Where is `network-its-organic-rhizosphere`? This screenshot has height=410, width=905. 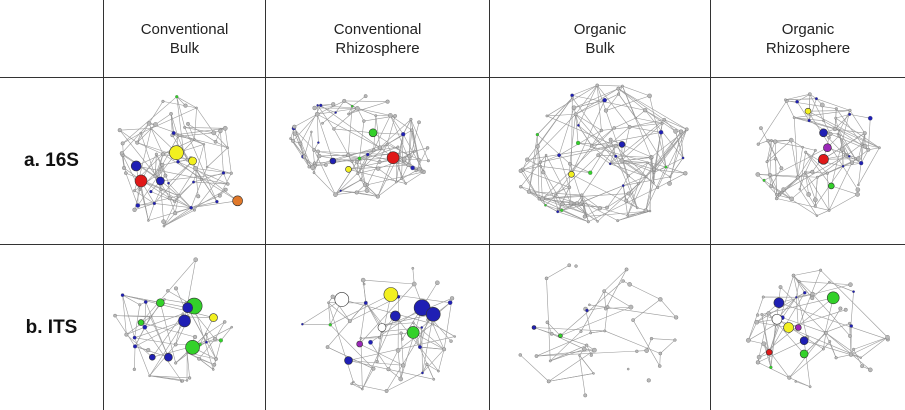
network-its-organic-rhizosphere is located at coordinates (818, 328).